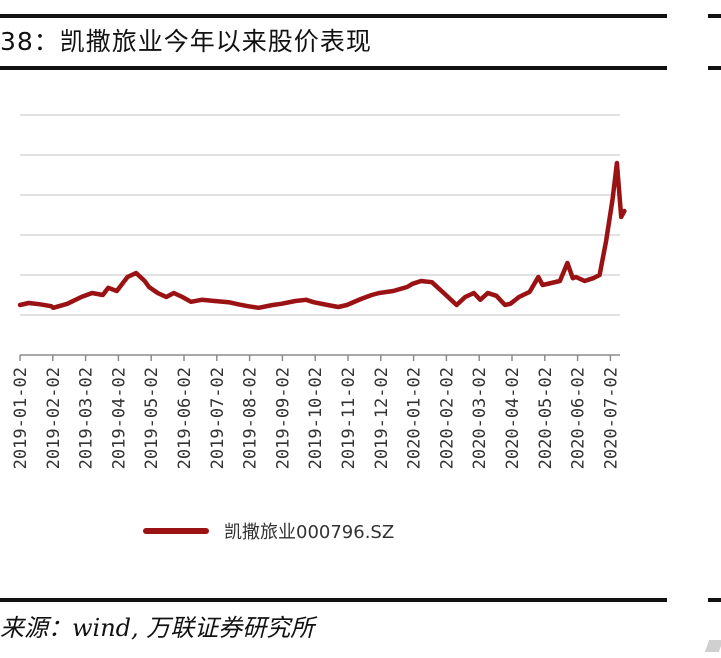 This screenshot has height=658, width=721. What do you see at coordinates (251, 418) in the screenshot?
I see `x-tick-label: 2019-08-02` at bounding box center [251, 418].